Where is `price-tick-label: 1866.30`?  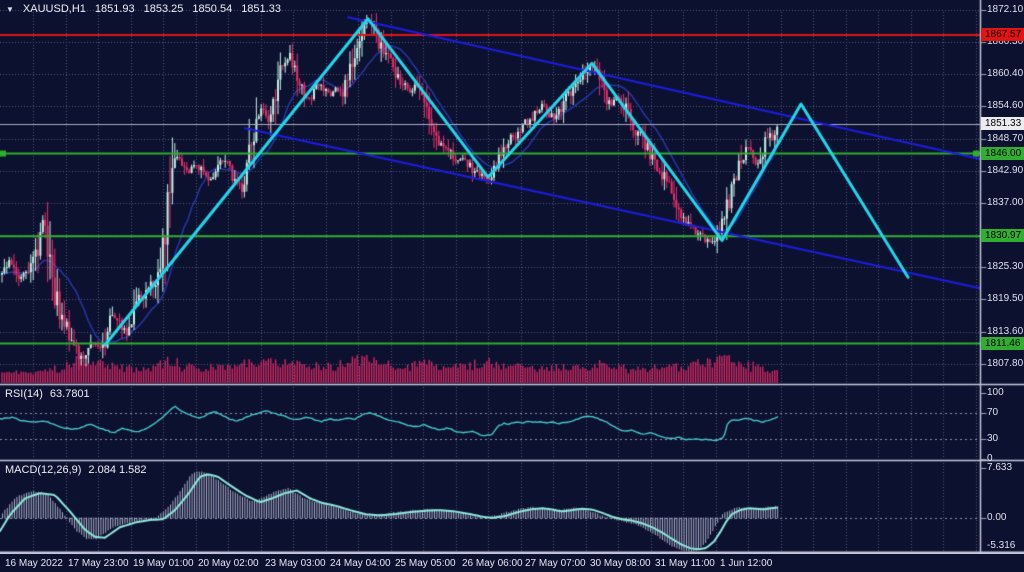
price-tick-label: 1866.30 is located at coordinates (1005, 41).